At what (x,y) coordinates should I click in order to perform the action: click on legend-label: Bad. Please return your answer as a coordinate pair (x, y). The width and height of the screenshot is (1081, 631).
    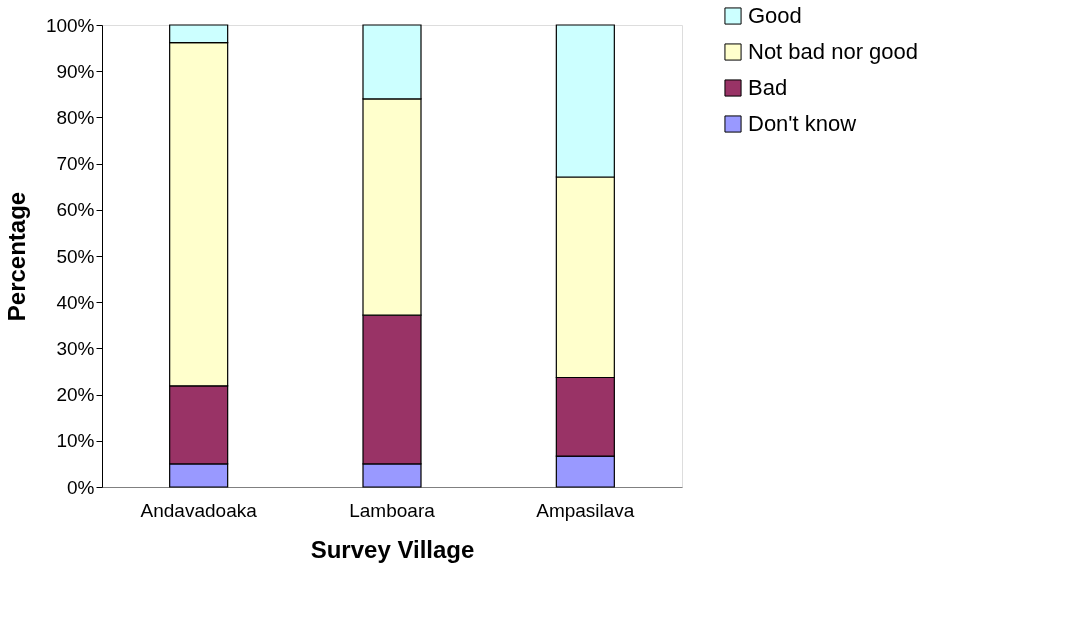
    Looking at the image, I should click on (768, 87).